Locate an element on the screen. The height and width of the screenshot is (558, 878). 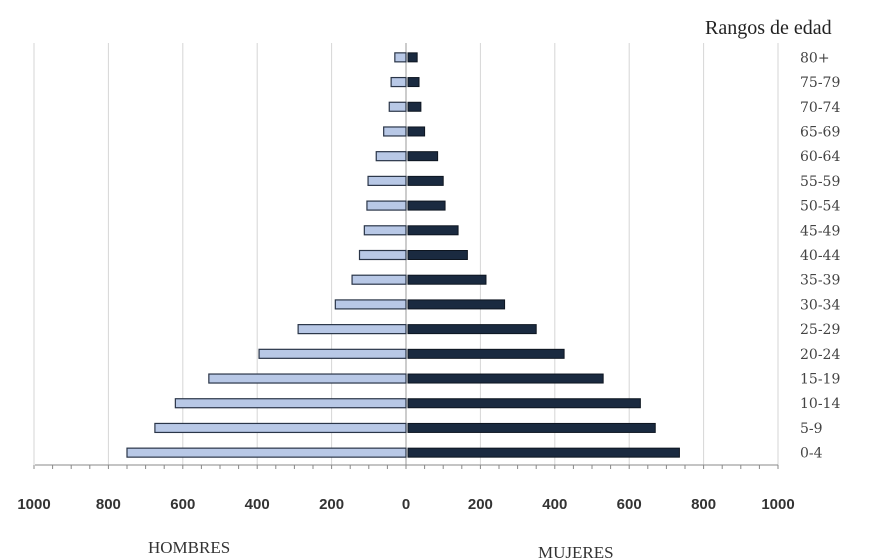
age-range-label: 40-44 is located at coordinates (820, 256).